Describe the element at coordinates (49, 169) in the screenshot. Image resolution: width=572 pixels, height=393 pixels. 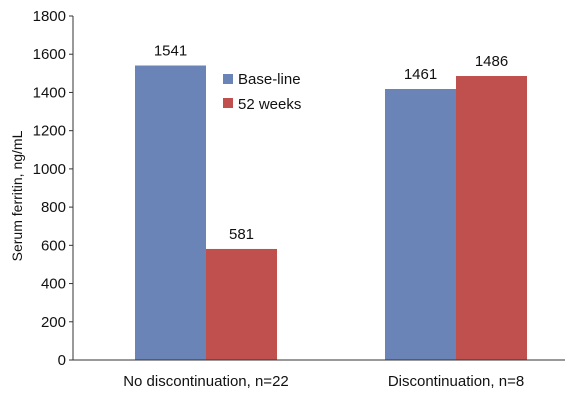
I see `y-tick-label: 1000` at that location.